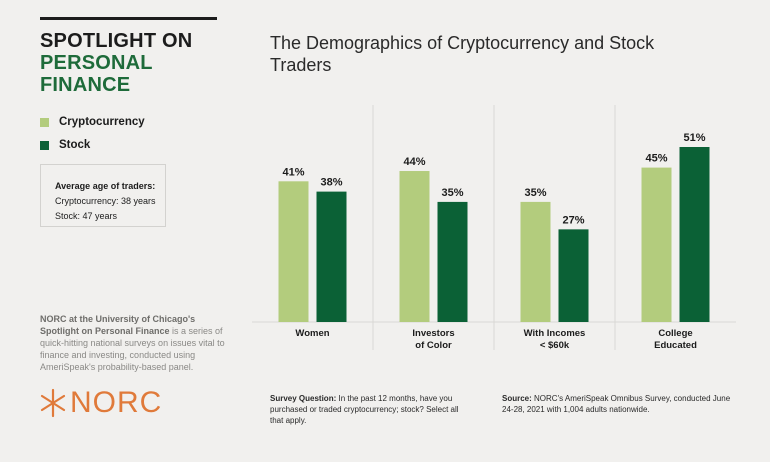 The image size is (770, 462). What do you see at coordinates (535, 261) in the screenshot?
I see `bar-crypto-with-incomes-60k` at bounding box center [535, 261].